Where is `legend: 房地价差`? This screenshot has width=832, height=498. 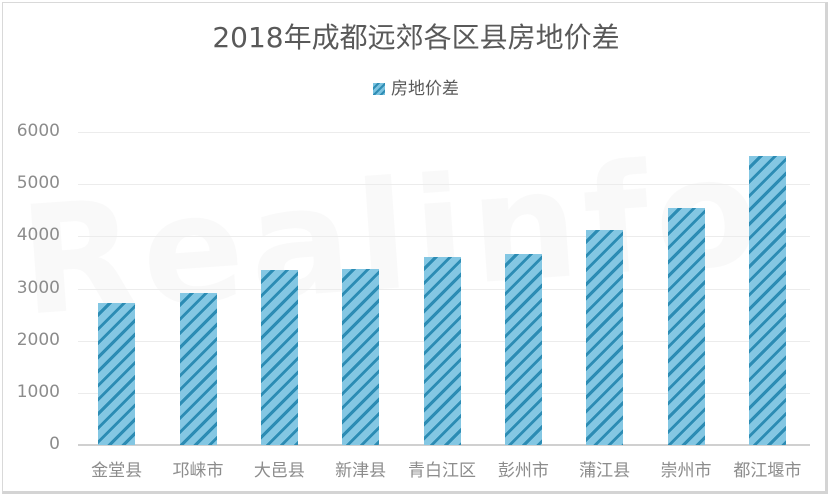
legend: 房地价差 is located at coordinates (416, 86).